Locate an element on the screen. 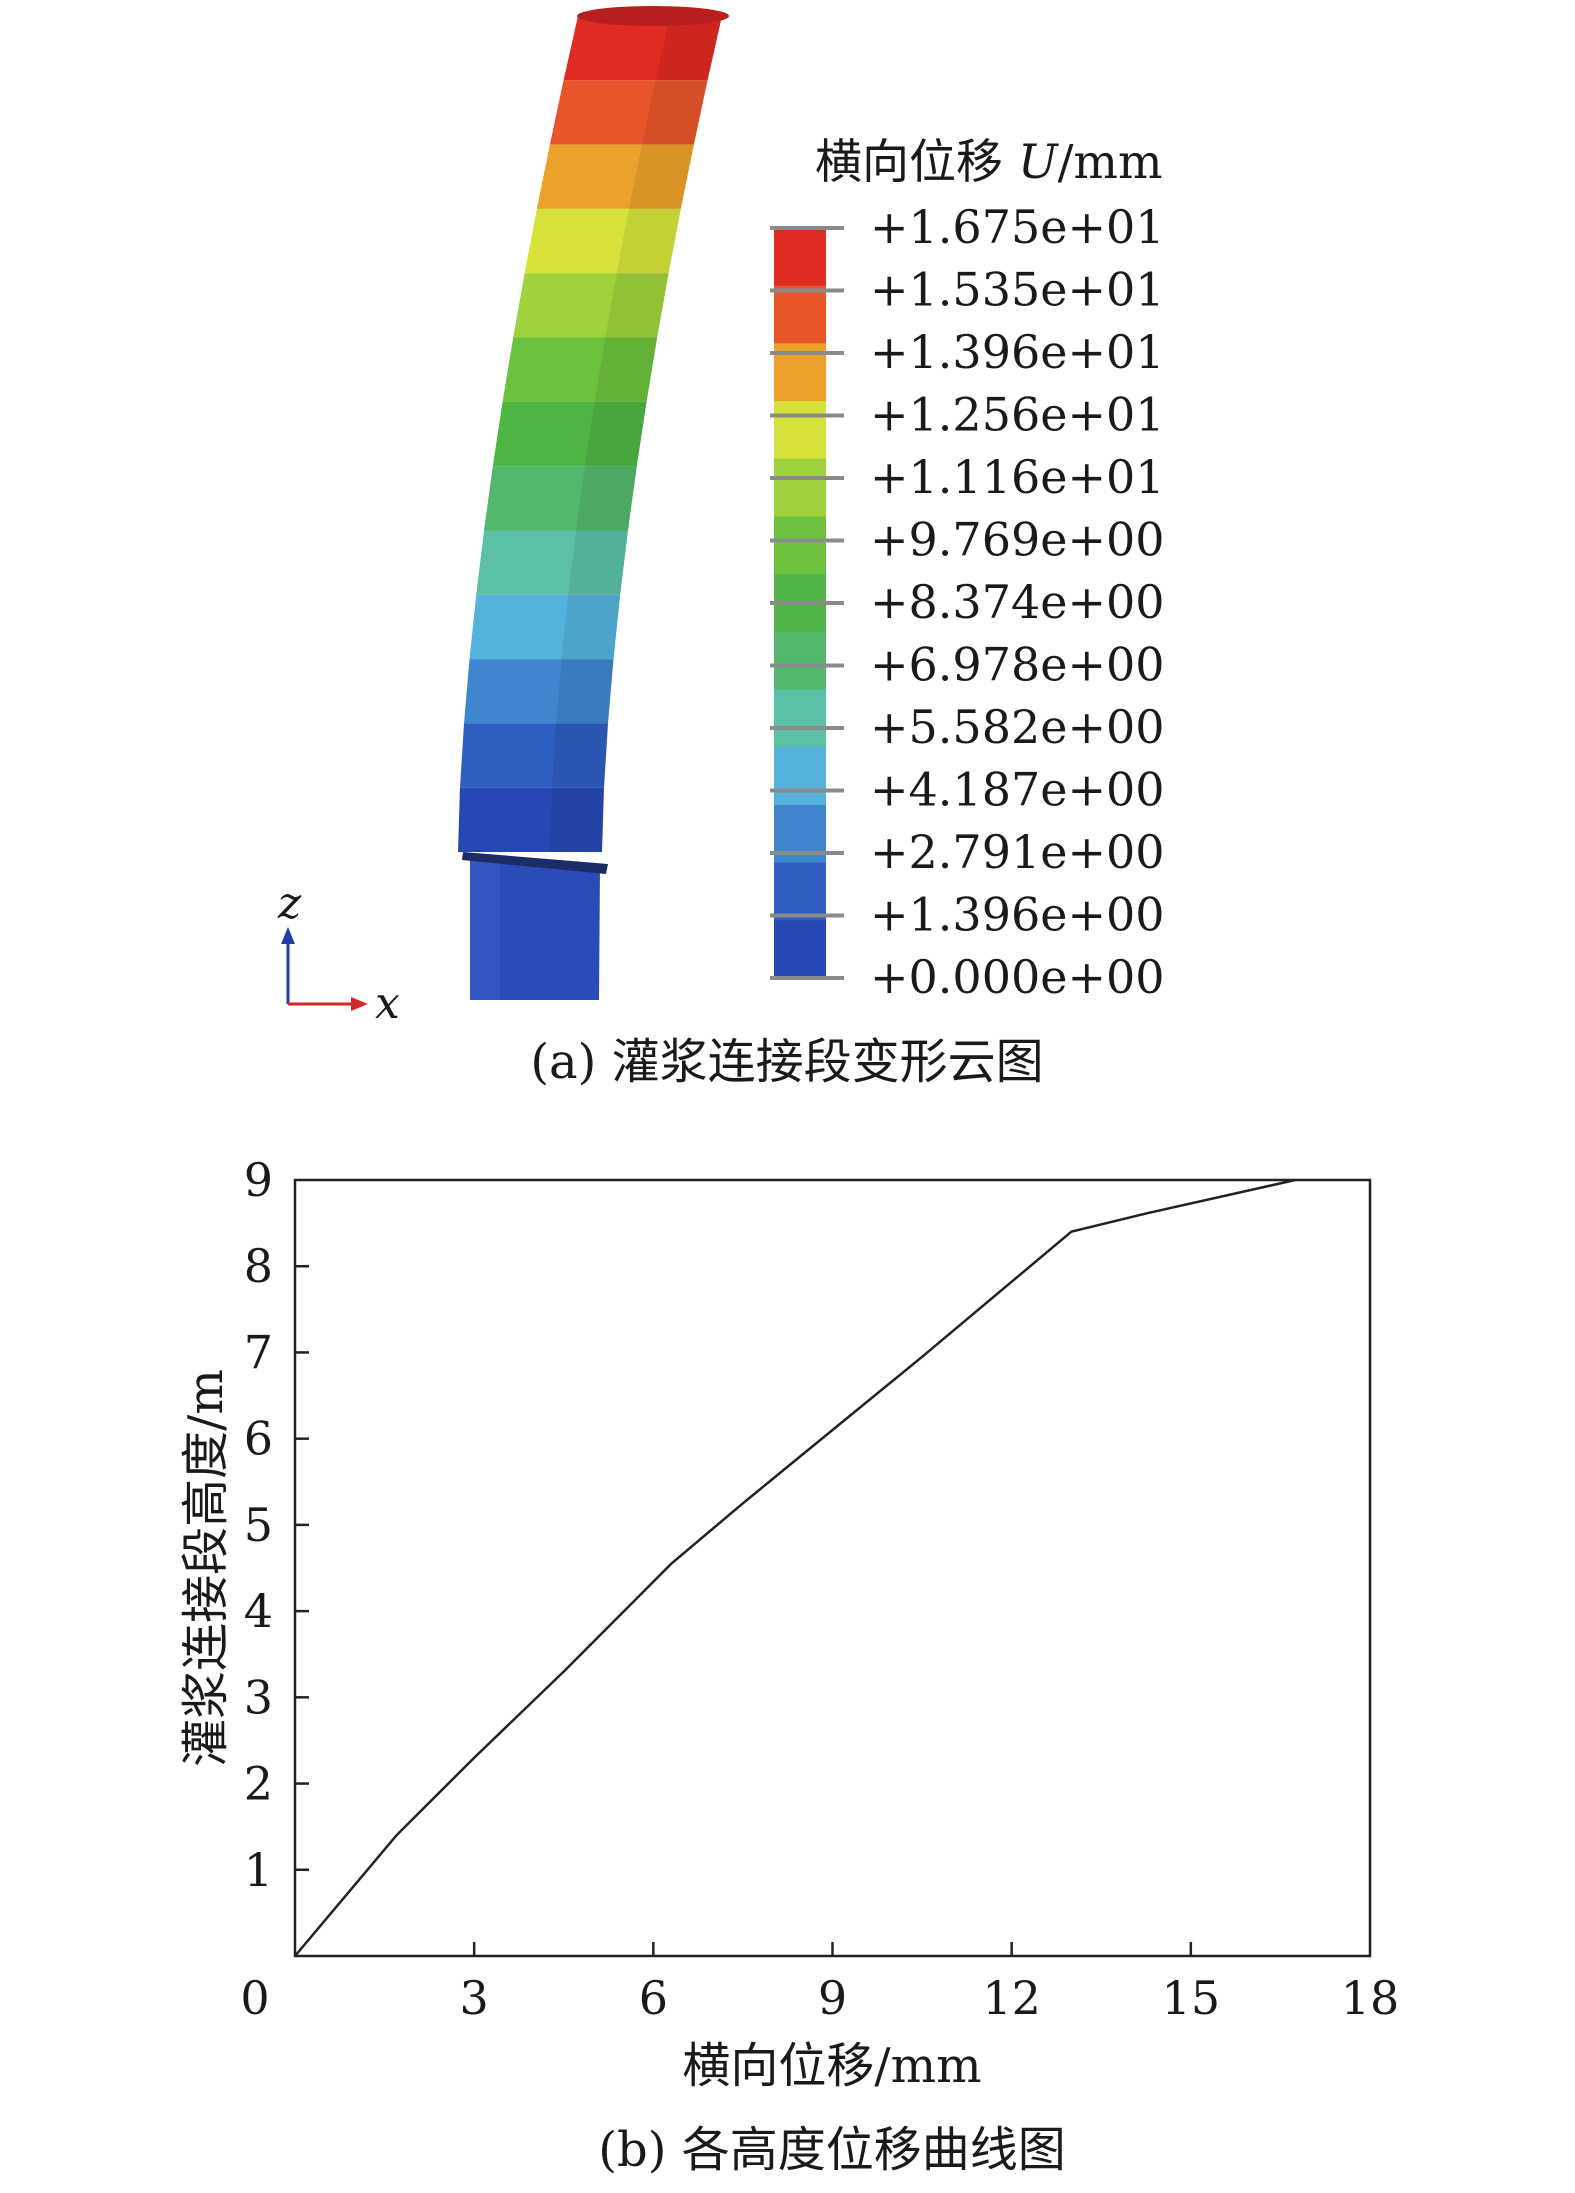 The height and width of the screenshot is (2193, 1575). legend-title: 横向位移 U/mm is located at coordinates (989, 162).